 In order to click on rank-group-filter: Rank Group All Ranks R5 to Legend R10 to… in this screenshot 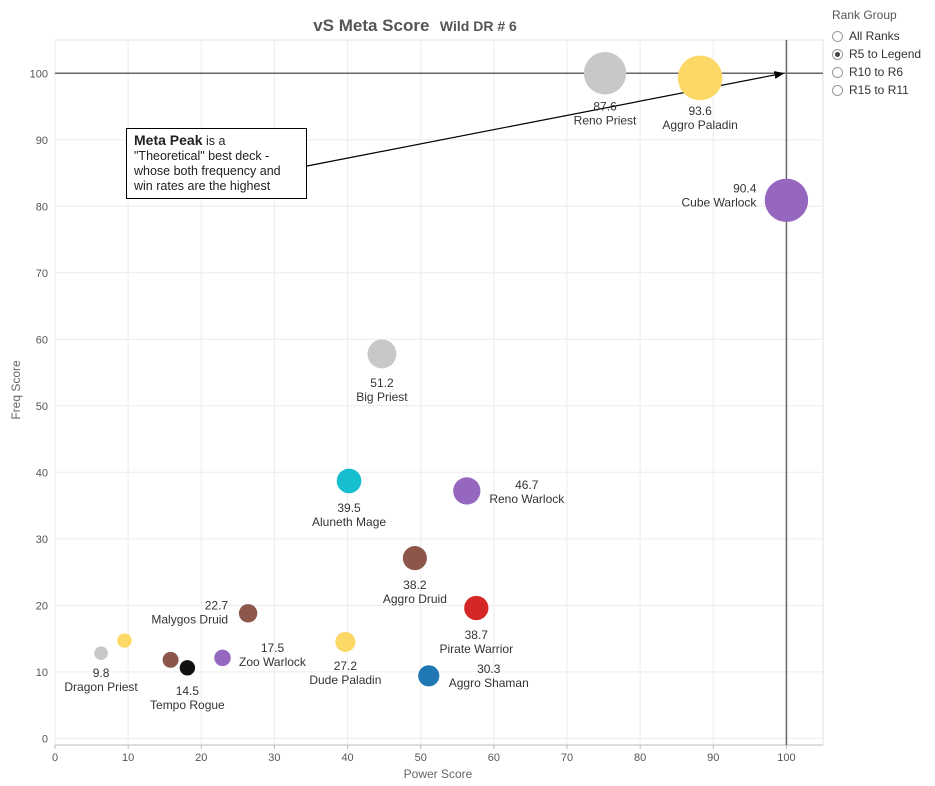, I will do `click(876, 53)`.